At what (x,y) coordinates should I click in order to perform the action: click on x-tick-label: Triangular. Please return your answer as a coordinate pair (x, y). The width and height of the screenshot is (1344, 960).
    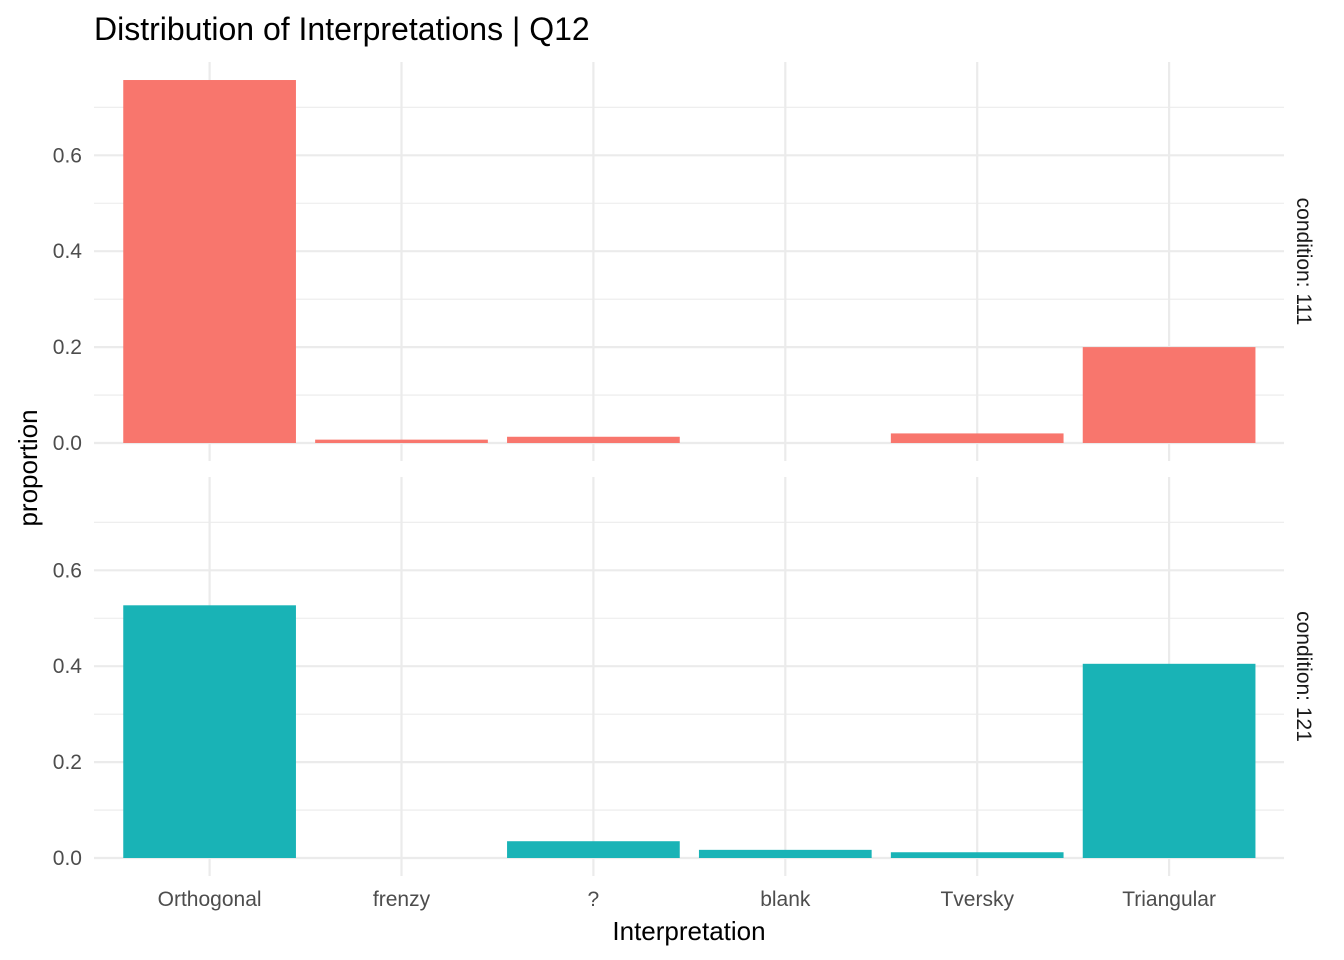
    Looking at the image, I should click on (1169, 899).